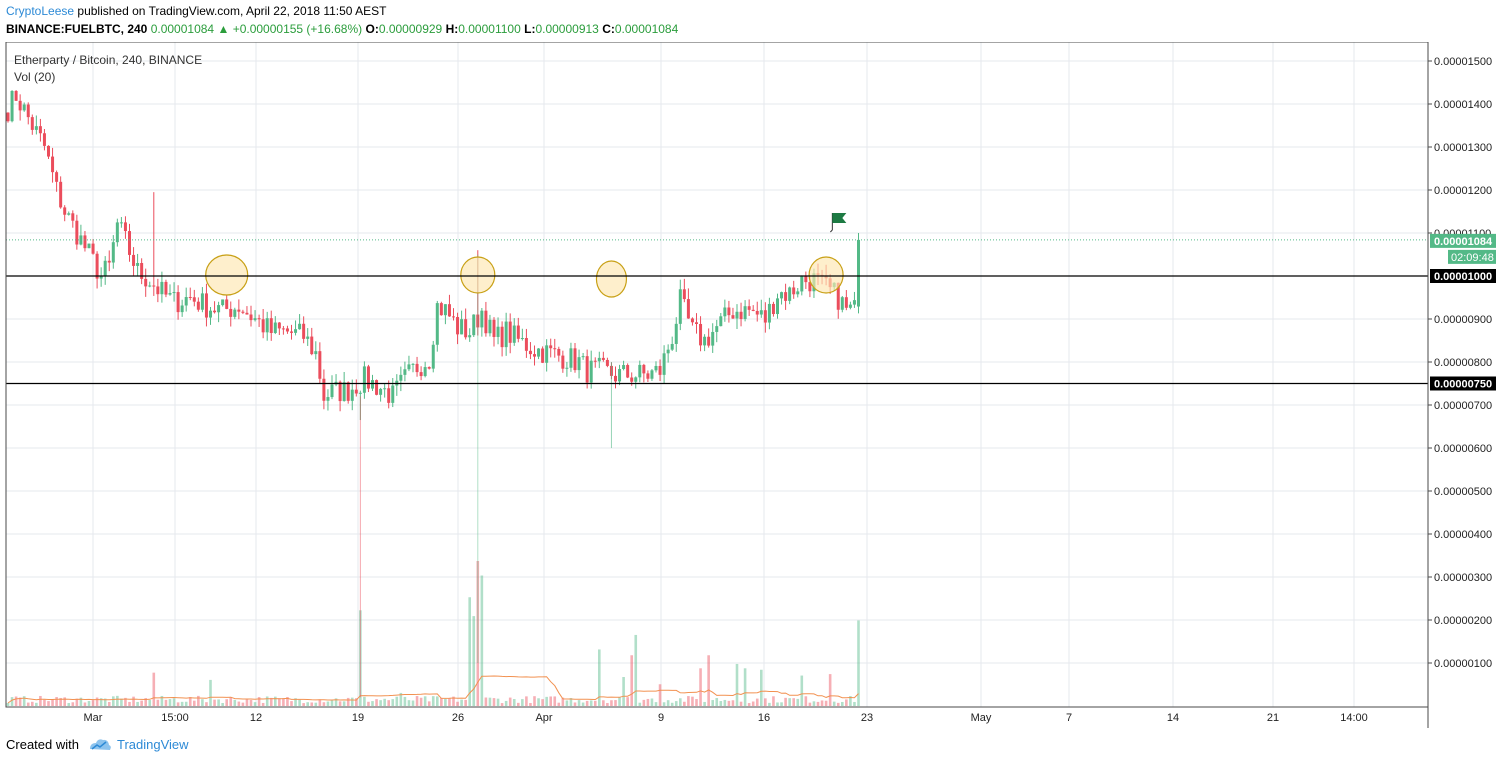  Describe the element at coordinates (1463, 363) in the screenshot. I see `price-tick-label: 0.00000800` at that location.